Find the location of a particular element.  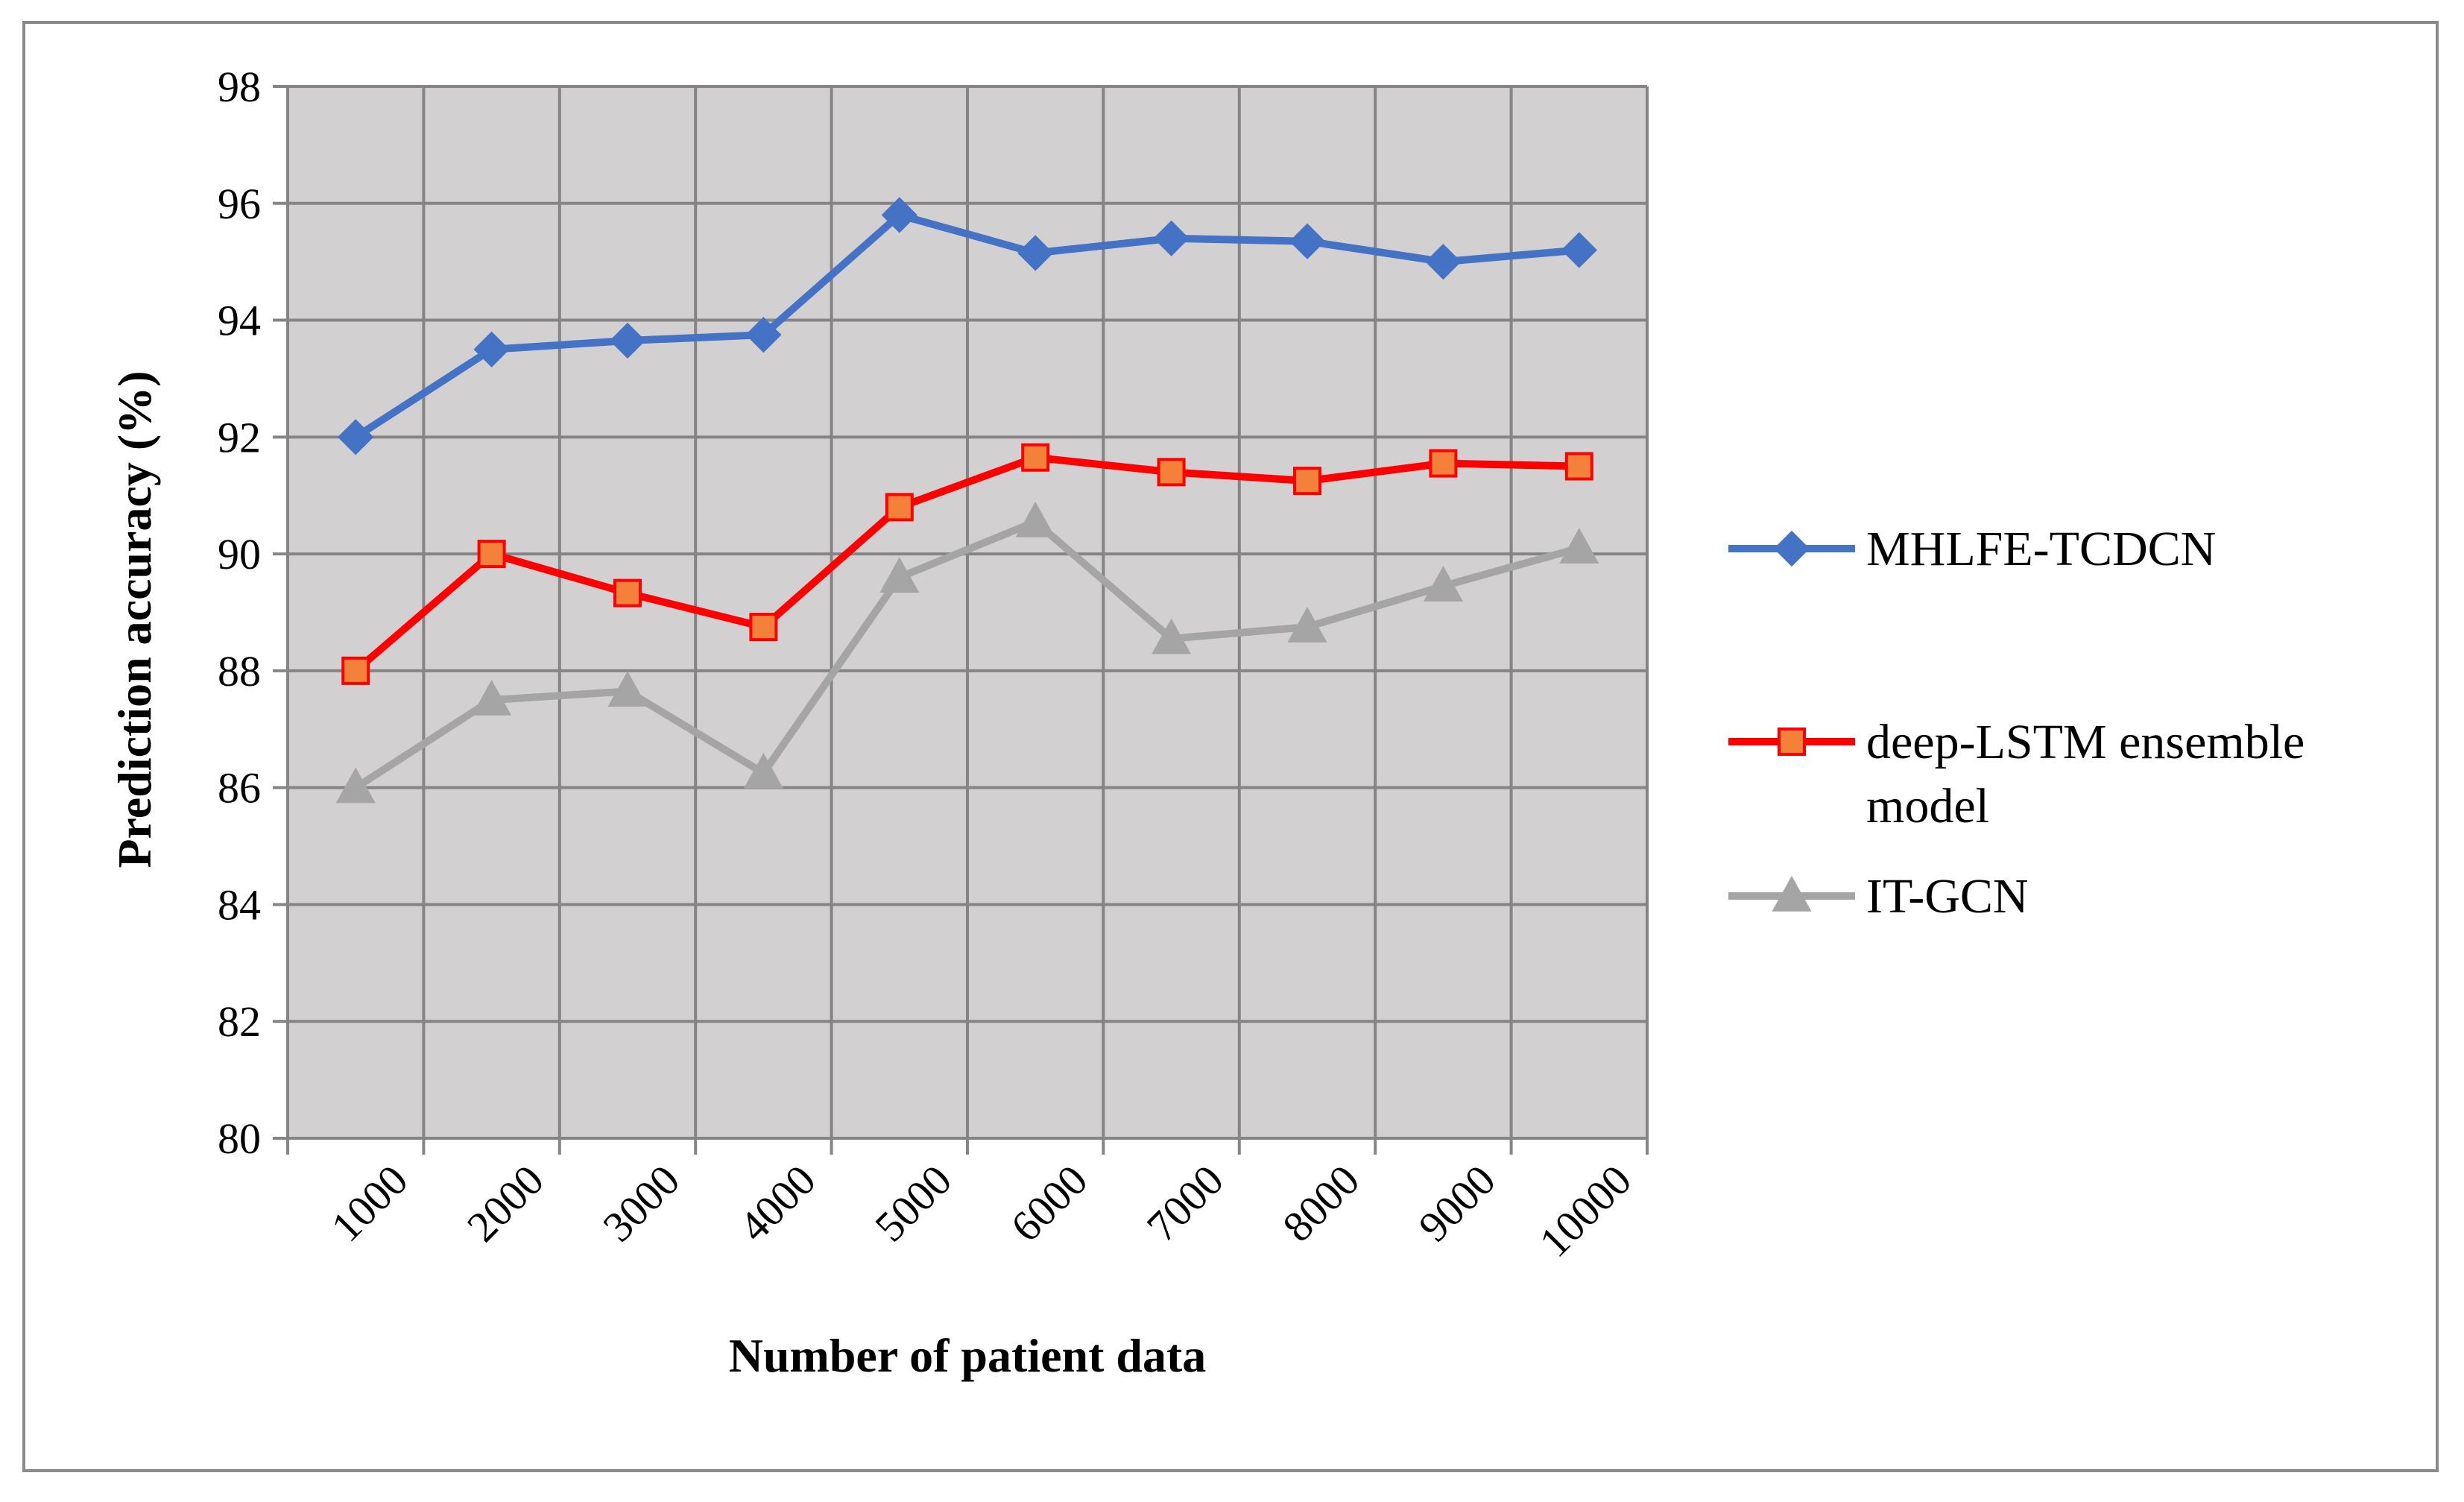

x-axis-title: Number of patient data is located at coordinates (968, 1355).